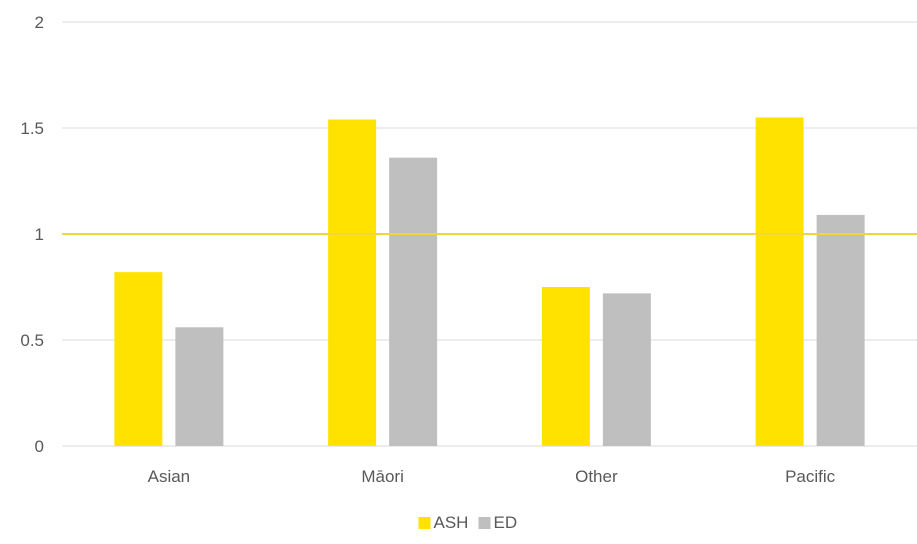 The height and width of the screenshot is (544, 917). Describe the element at coordinates (596, 476) in the screenshot. I see `x-tick-label: Other` at that location.